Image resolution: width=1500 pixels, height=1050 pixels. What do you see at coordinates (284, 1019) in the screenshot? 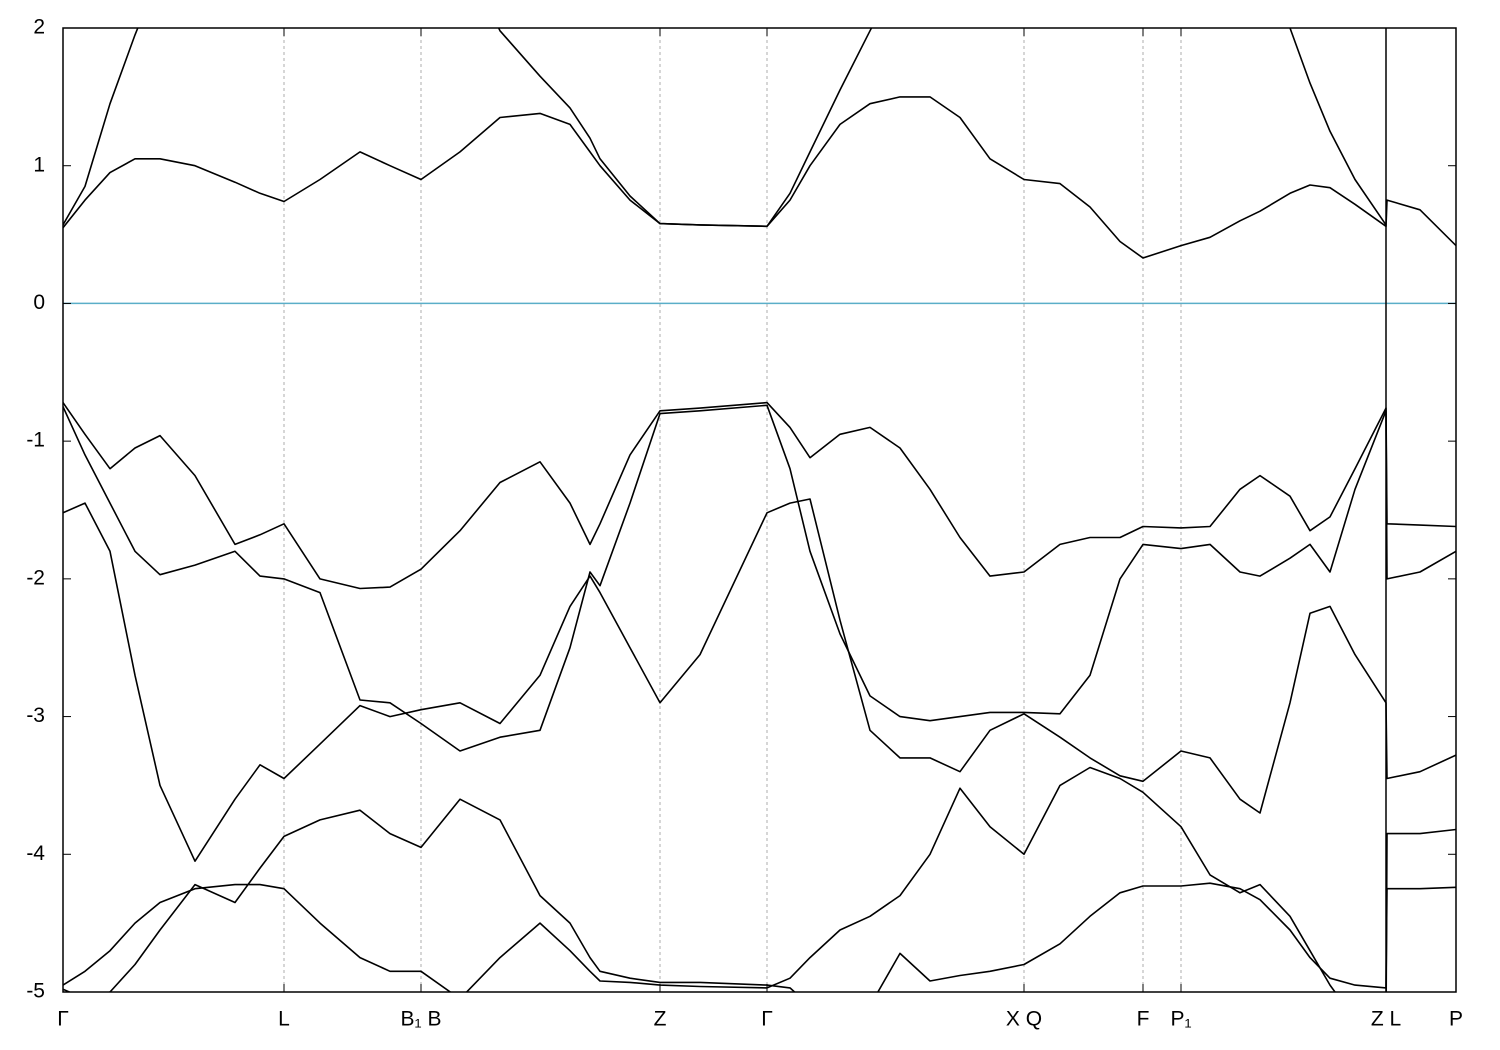
I see `x-tick-label: L` at bounding box center [284, 1019].